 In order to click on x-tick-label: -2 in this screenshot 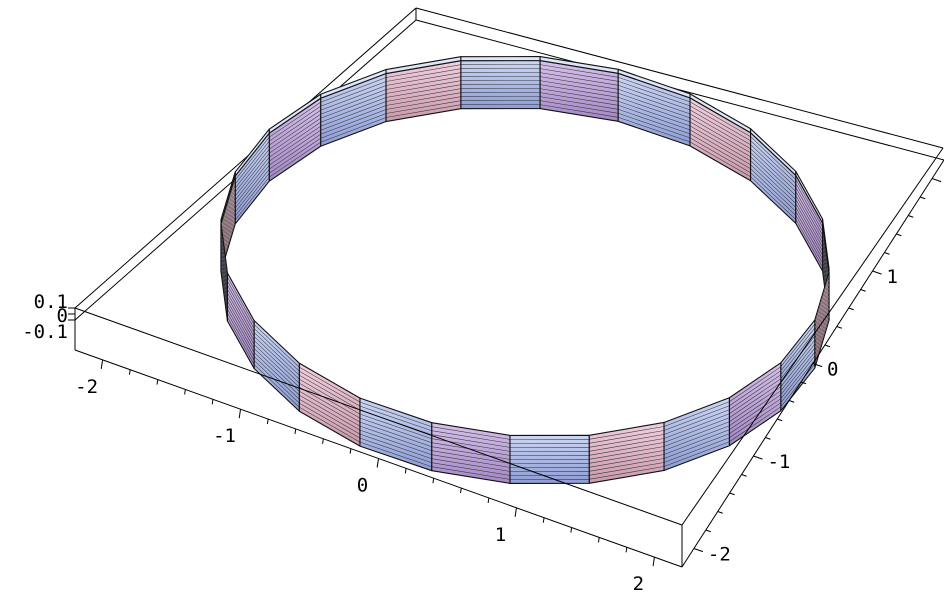, I will do `click(86, 387)`.